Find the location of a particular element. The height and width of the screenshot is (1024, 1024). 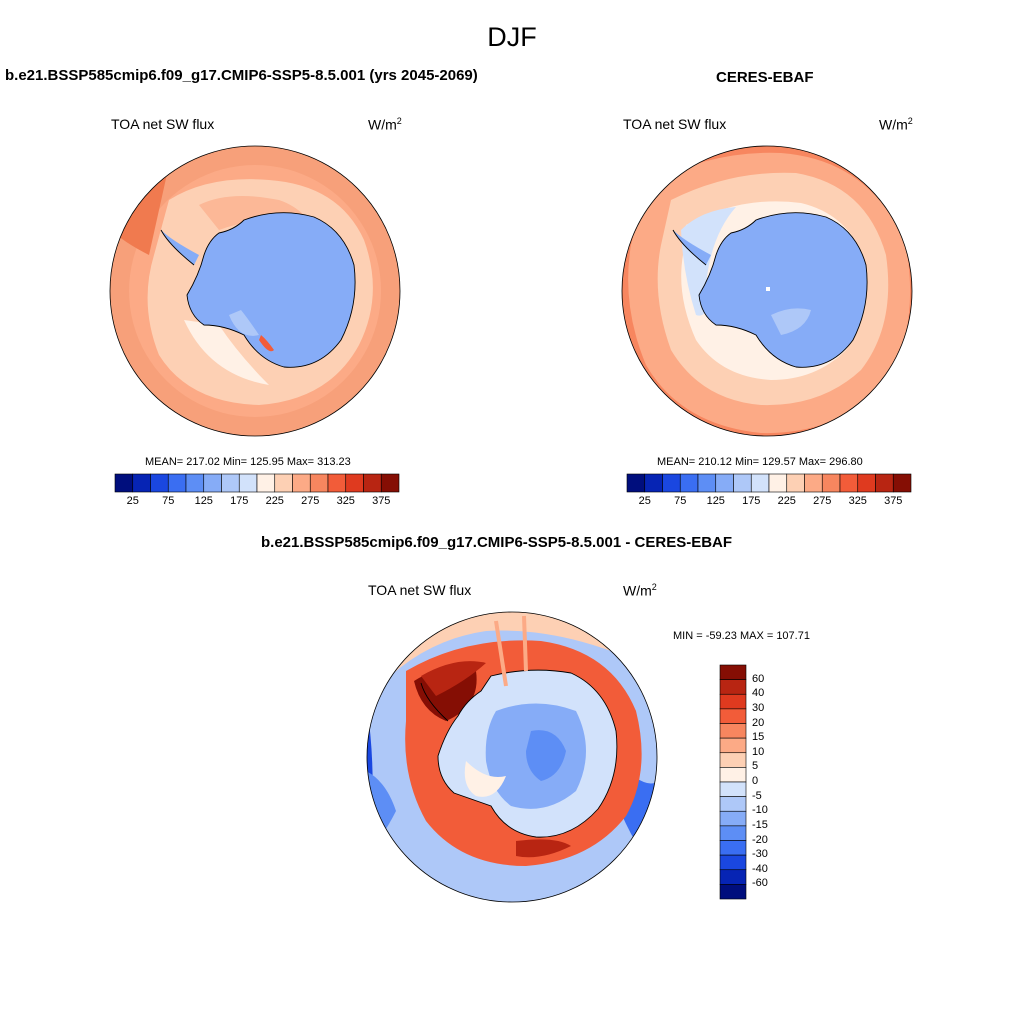

colorbar-tick-label: -30 is located at coordinates (760, 854).